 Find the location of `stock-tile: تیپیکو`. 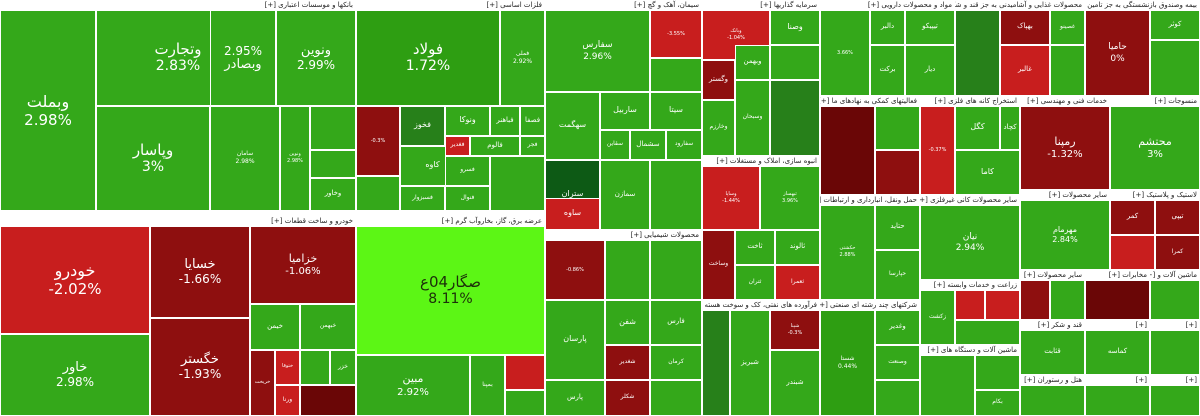

stock-tile: تیپیکو is located at coordinates (930, 27).